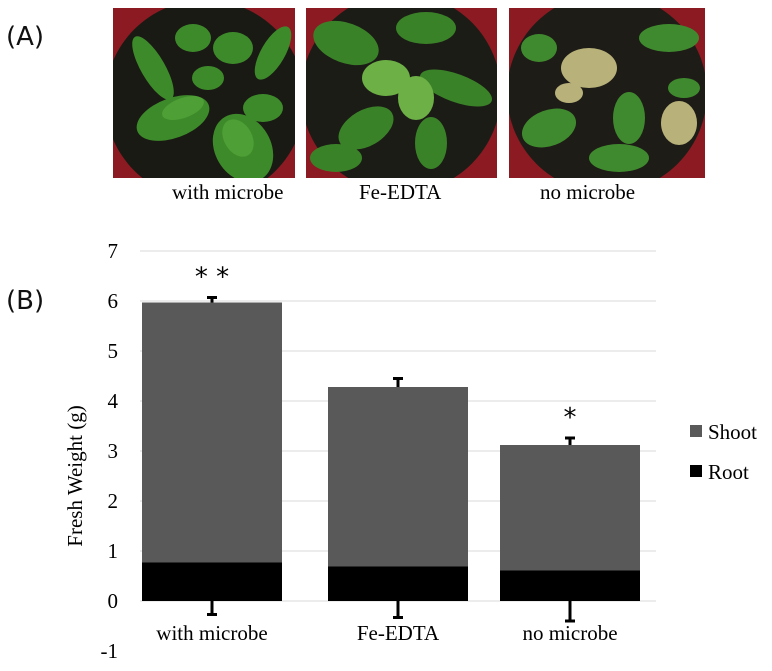  I want to click on y-tick-label: 6, so click(113, 301).